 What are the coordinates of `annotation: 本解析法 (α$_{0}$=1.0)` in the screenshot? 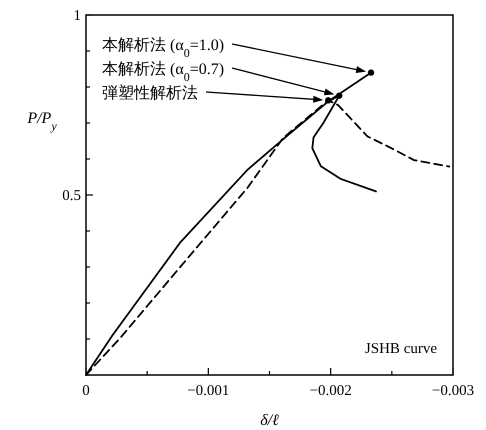 It's located at (163, 48).